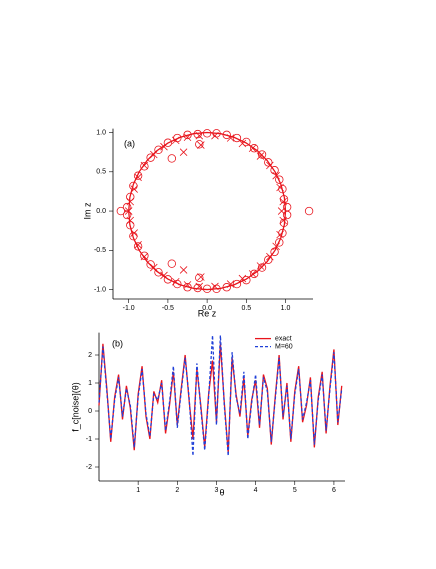 The image size is (436, 569). What do you see at coordinates (283, 338) in the screenshot?
I see `legend-label: exact` at bounding box center [283, 338].